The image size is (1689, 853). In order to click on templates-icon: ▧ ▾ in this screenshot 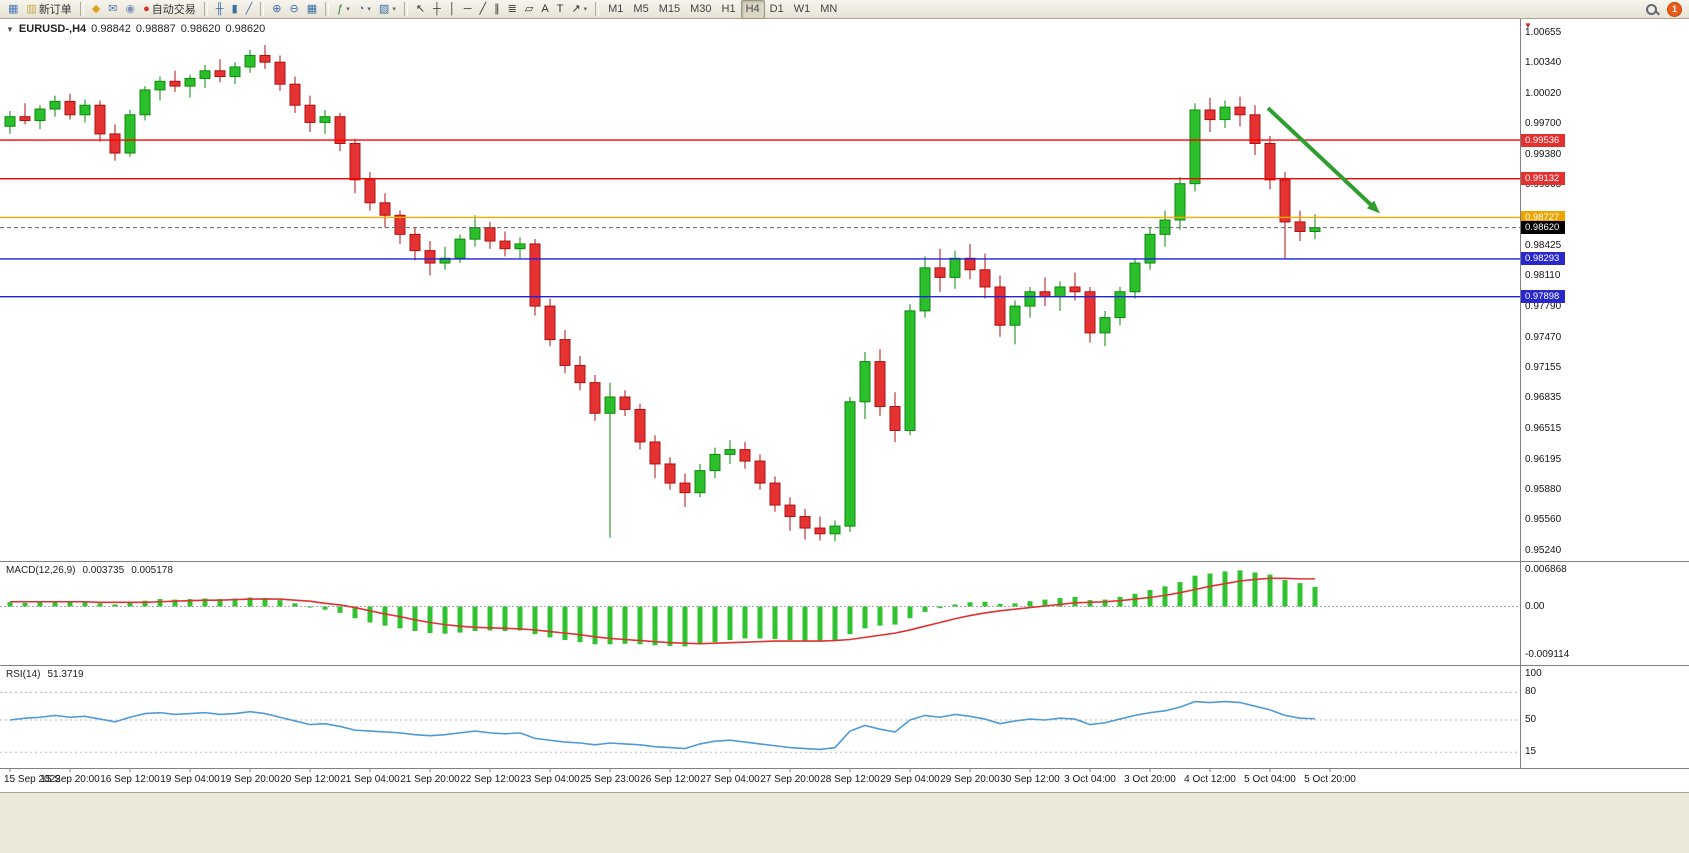, I will do `click(387, 9)`.